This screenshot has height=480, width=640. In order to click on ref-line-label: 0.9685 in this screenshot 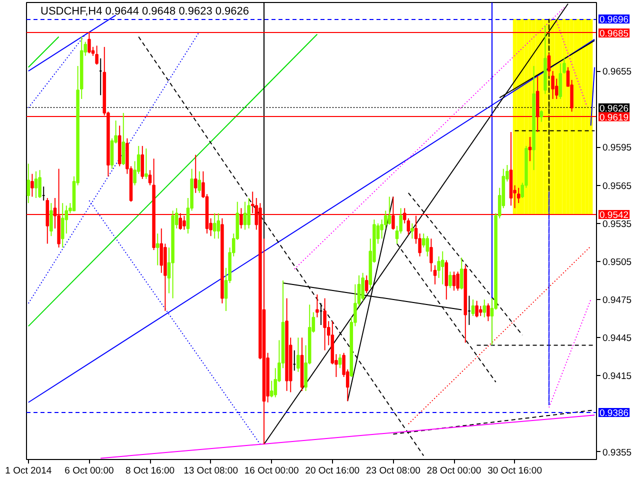, I will do `click(614, 34)`.